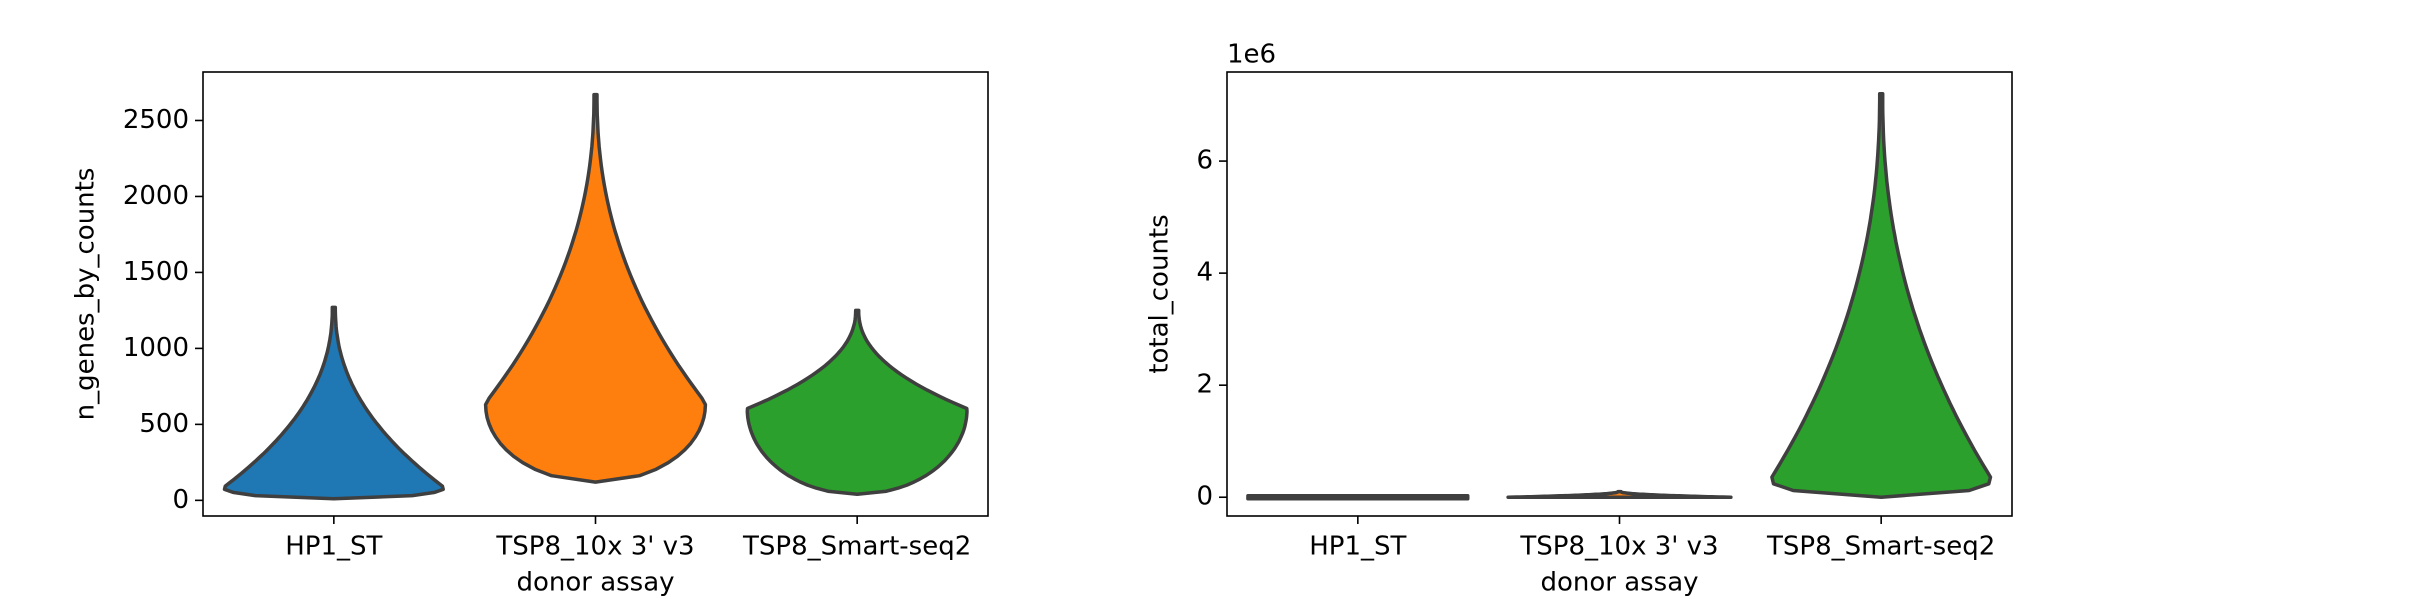 The height and width of the screenshot is (600, 2417). Describe the element at coordinates (156, 272) in the screenshot. I see `y-tick-label: 1500` at that location.